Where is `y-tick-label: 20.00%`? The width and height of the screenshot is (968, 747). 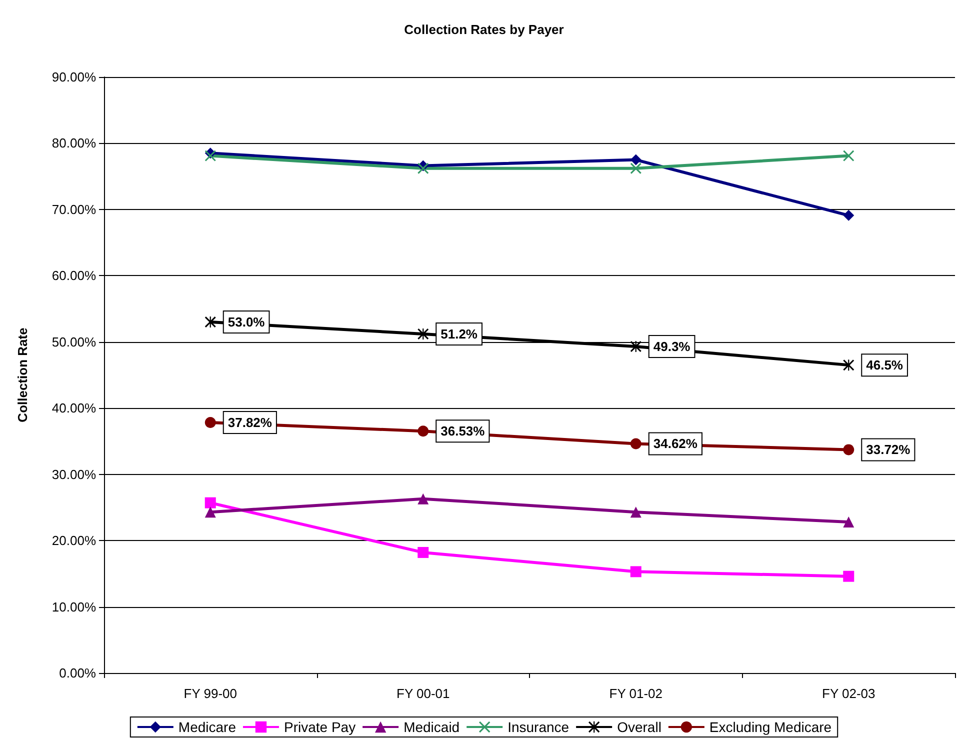
y-tick-label: 20.00% is located at coordinates (74, 540).